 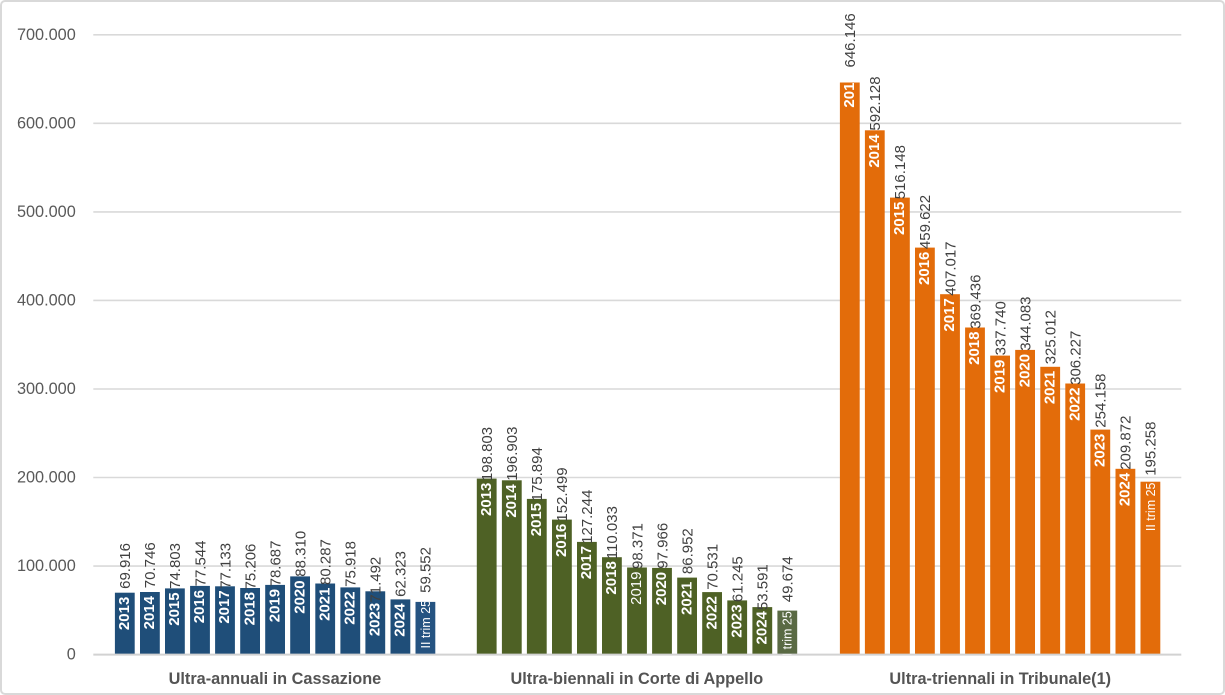 I want to click on svg-text: 98.371, so click(x=637, y=546).